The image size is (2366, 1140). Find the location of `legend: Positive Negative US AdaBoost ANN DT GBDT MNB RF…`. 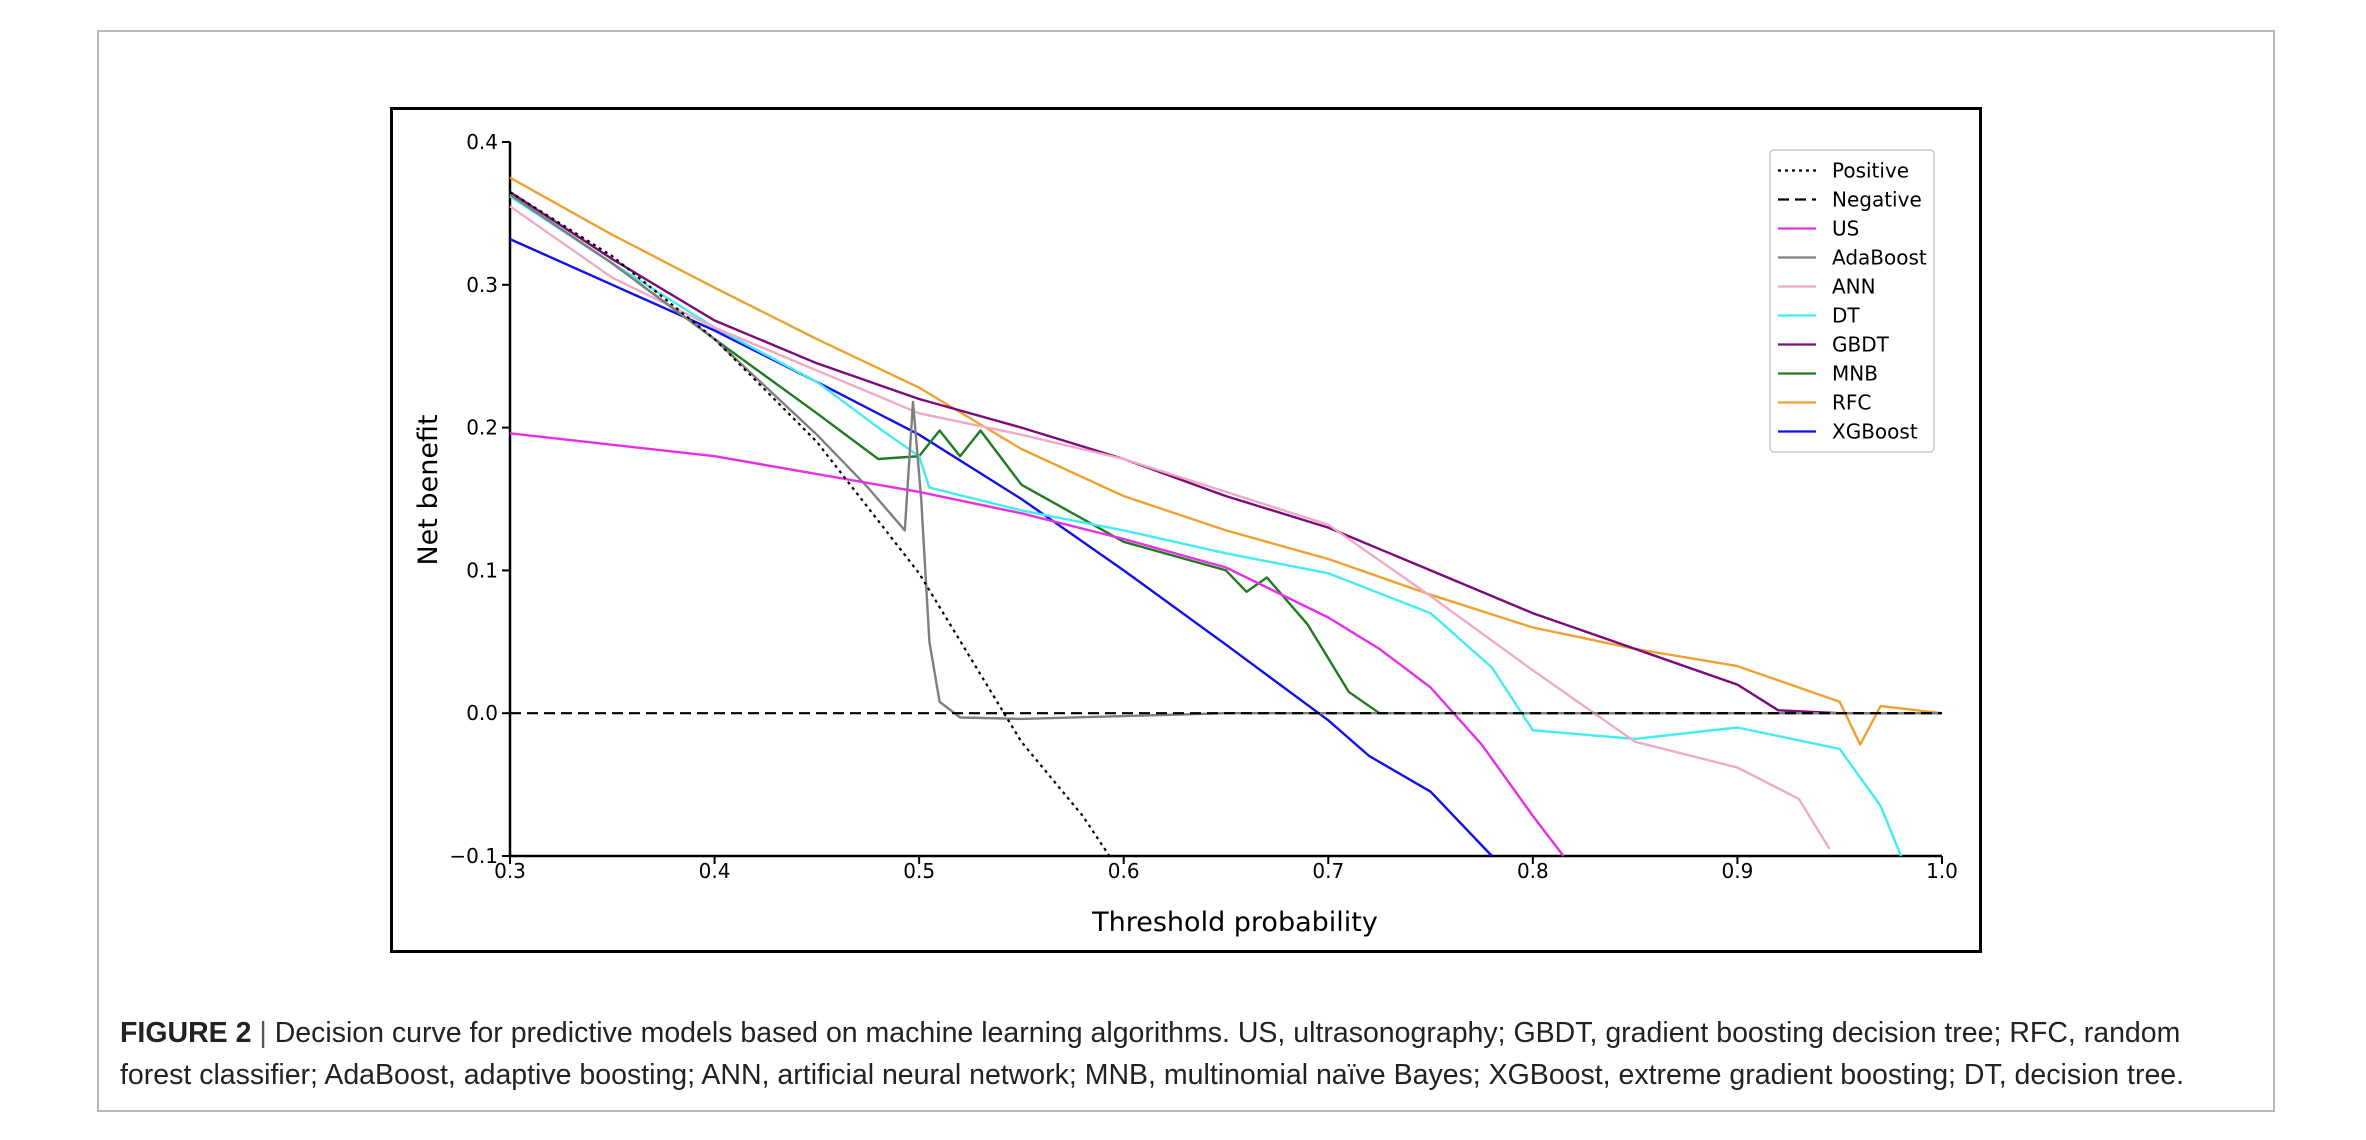

legend: Positive Negative US AdaBoost ANN DT GBDT MNB RF… is located at coordinates (1852, 301).